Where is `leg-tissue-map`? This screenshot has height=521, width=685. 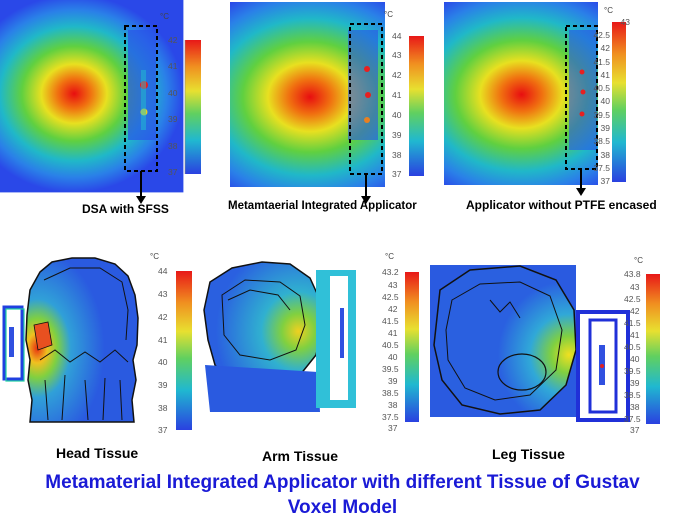
leg-tissue-map is located at coordinates (530, 343).